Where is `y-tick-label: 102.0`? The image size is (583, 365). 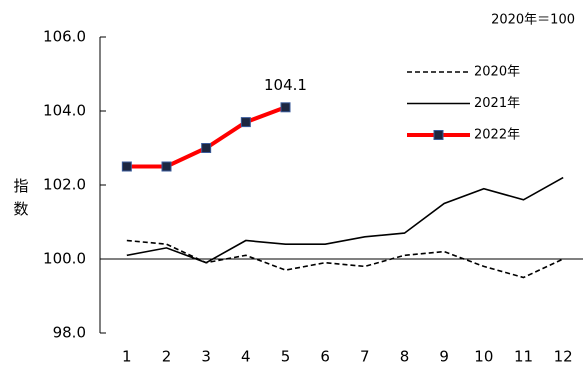
y-tick-label: 102.0 is located at coordinates (64, 185).